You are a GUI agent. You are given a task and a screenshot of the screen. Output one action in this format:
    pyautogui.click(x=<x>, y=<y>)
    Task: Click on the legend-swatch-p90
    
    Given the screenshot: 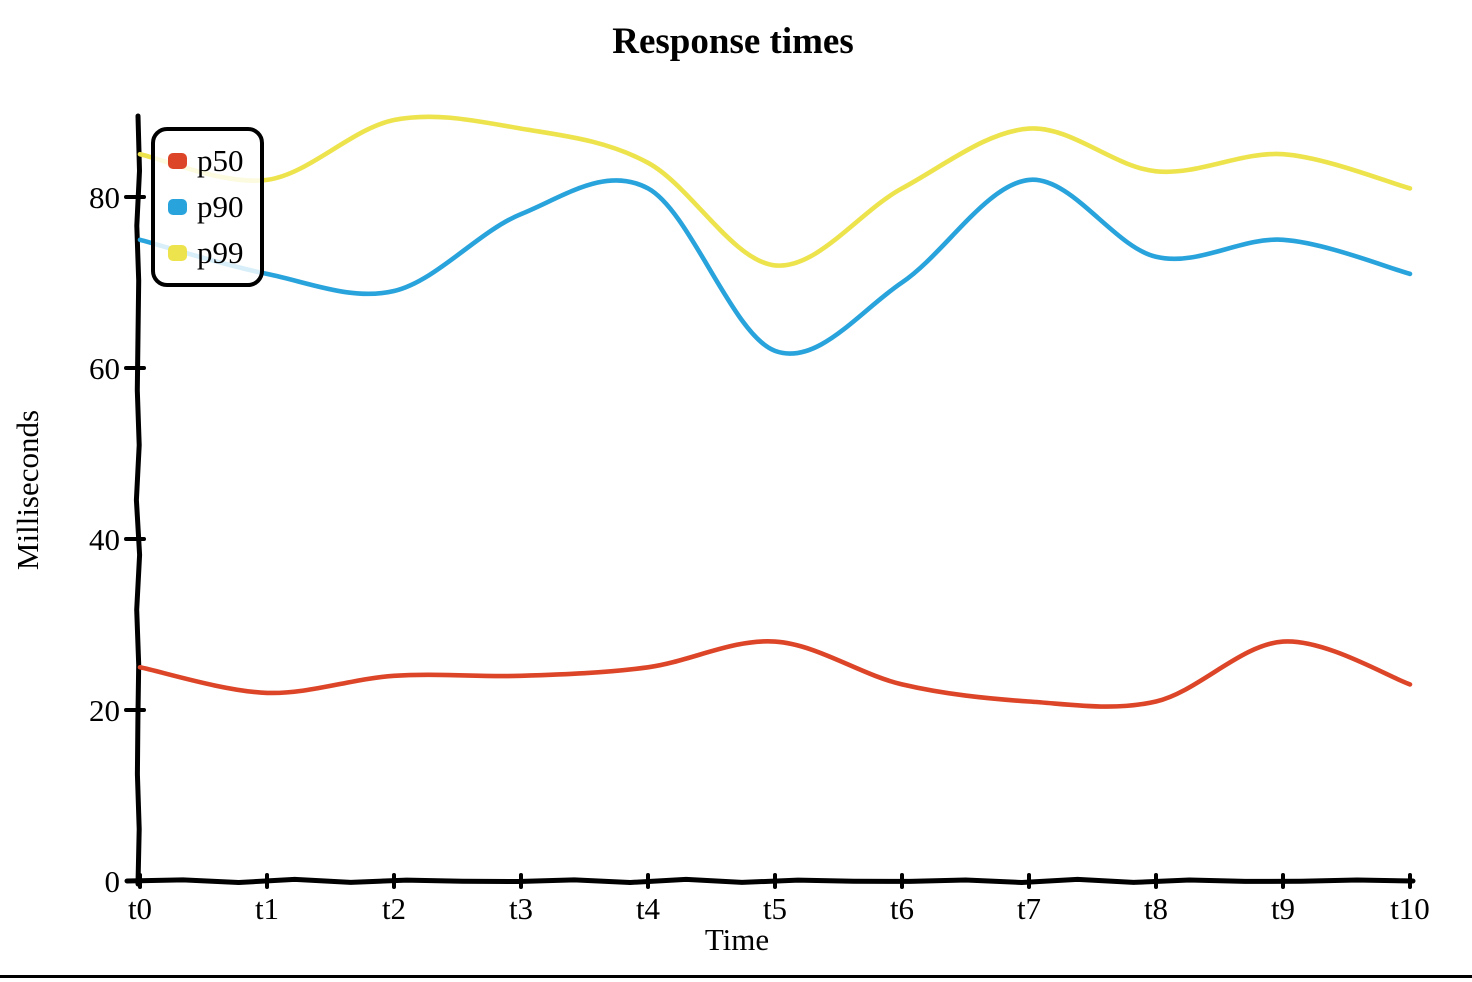 What is the action you would take?
    pyautogui.click(x=177, y=207)
    